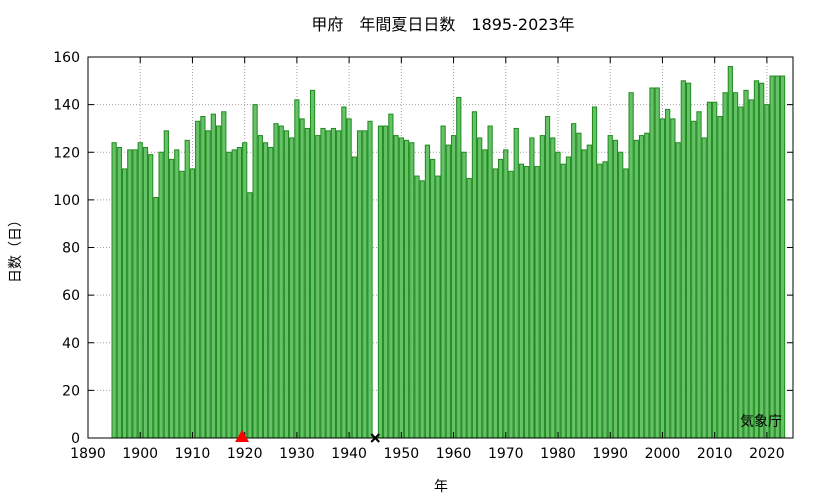  What do you see at coordinates (767, 454) in the screenshot?
I see `x-tick-label: 2020` at bounding box center [767, 454].